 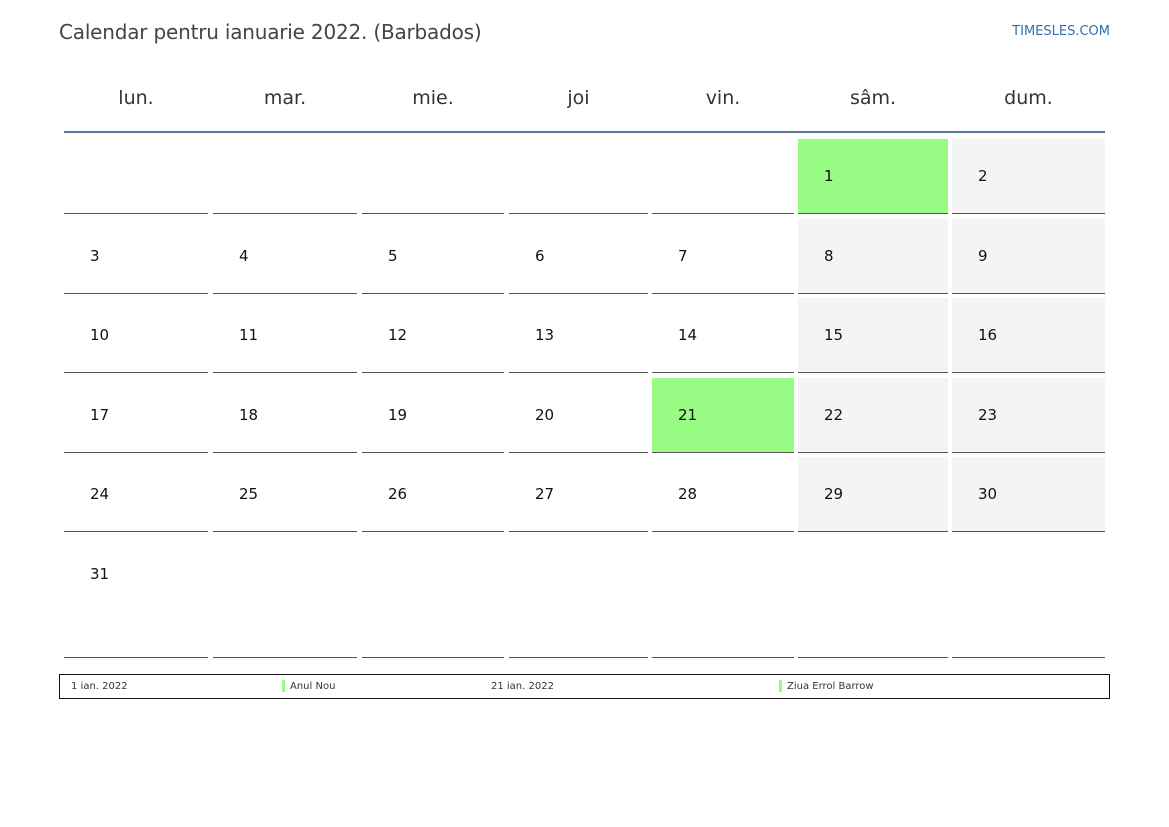 I want to click on day-number: 25, so click(x=249, y=494).